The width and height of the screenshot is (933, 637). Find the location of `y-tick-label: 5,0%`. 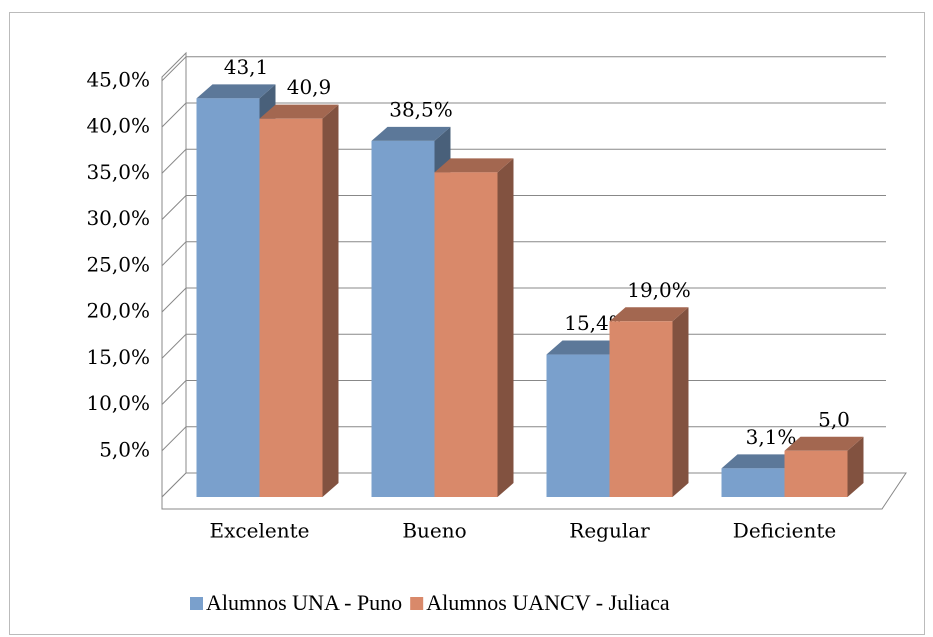

y-tick-label: 5,0% is located at coordinates (124, 449).